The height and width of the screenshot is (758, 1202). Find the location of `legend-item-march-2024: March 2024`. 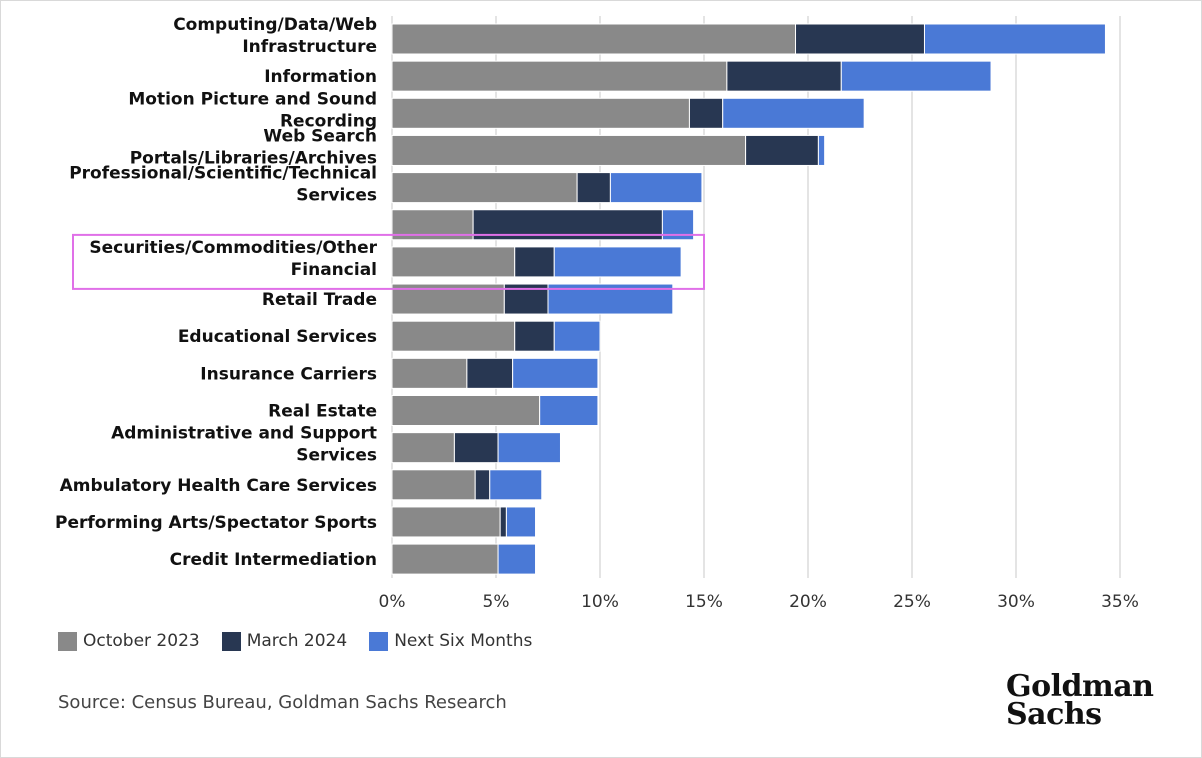

legend-item-march-2024: March 2024 is located at coordinates (284, 641).